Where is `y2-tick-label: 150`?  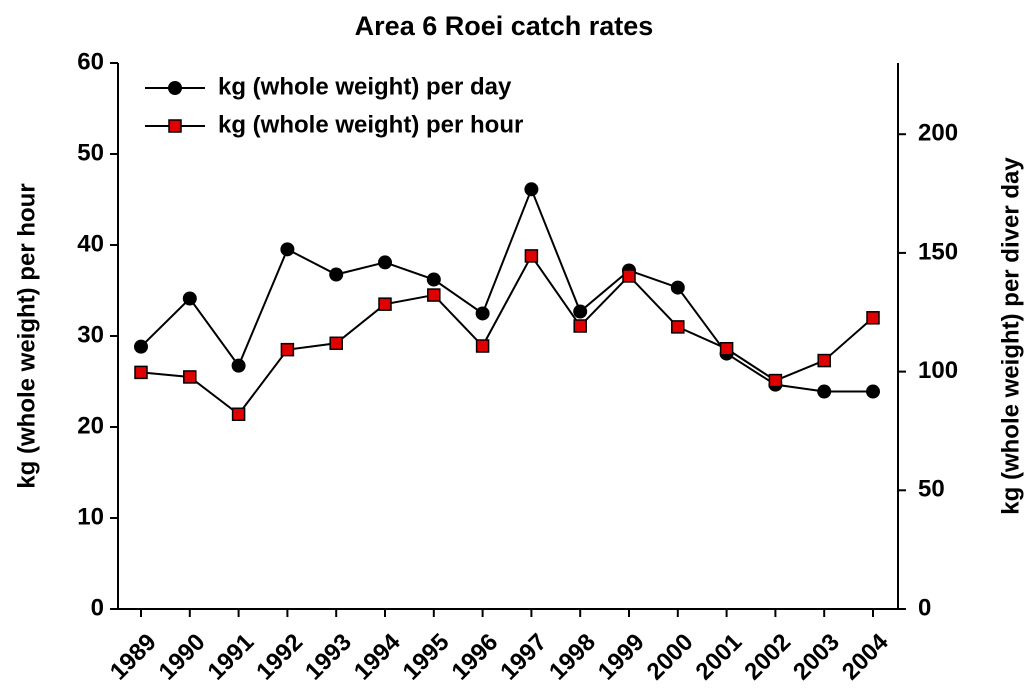 y2-tick-label: 150 is located at coordinates (938, 251).